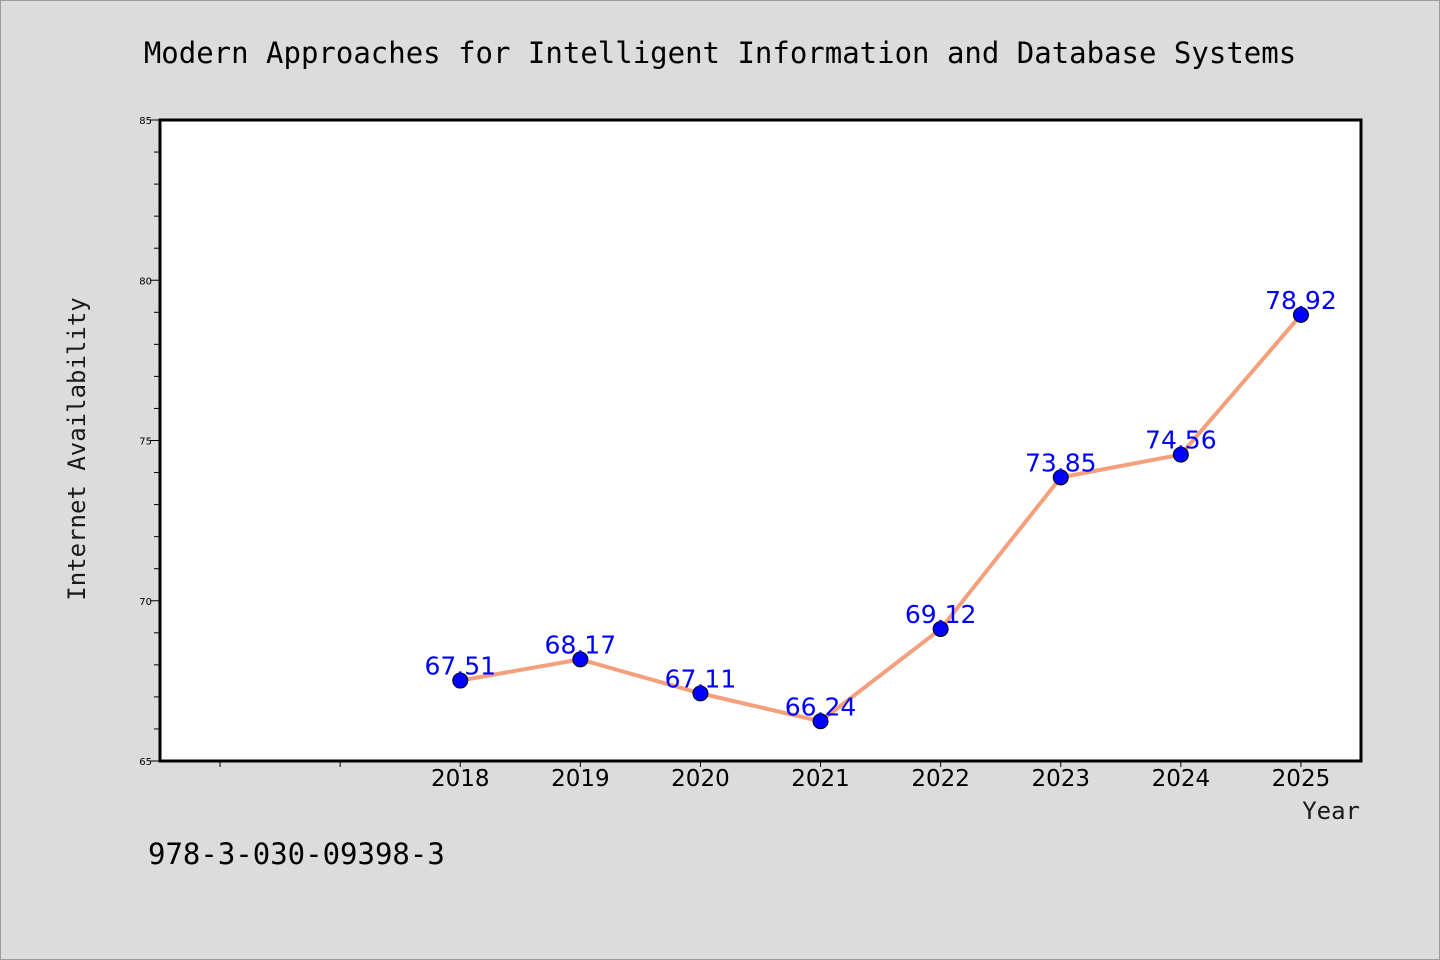 Image resolution: width=1440 pixels, height=960 pixels. I want to click on data-label: 67.11, so click(701, 678).